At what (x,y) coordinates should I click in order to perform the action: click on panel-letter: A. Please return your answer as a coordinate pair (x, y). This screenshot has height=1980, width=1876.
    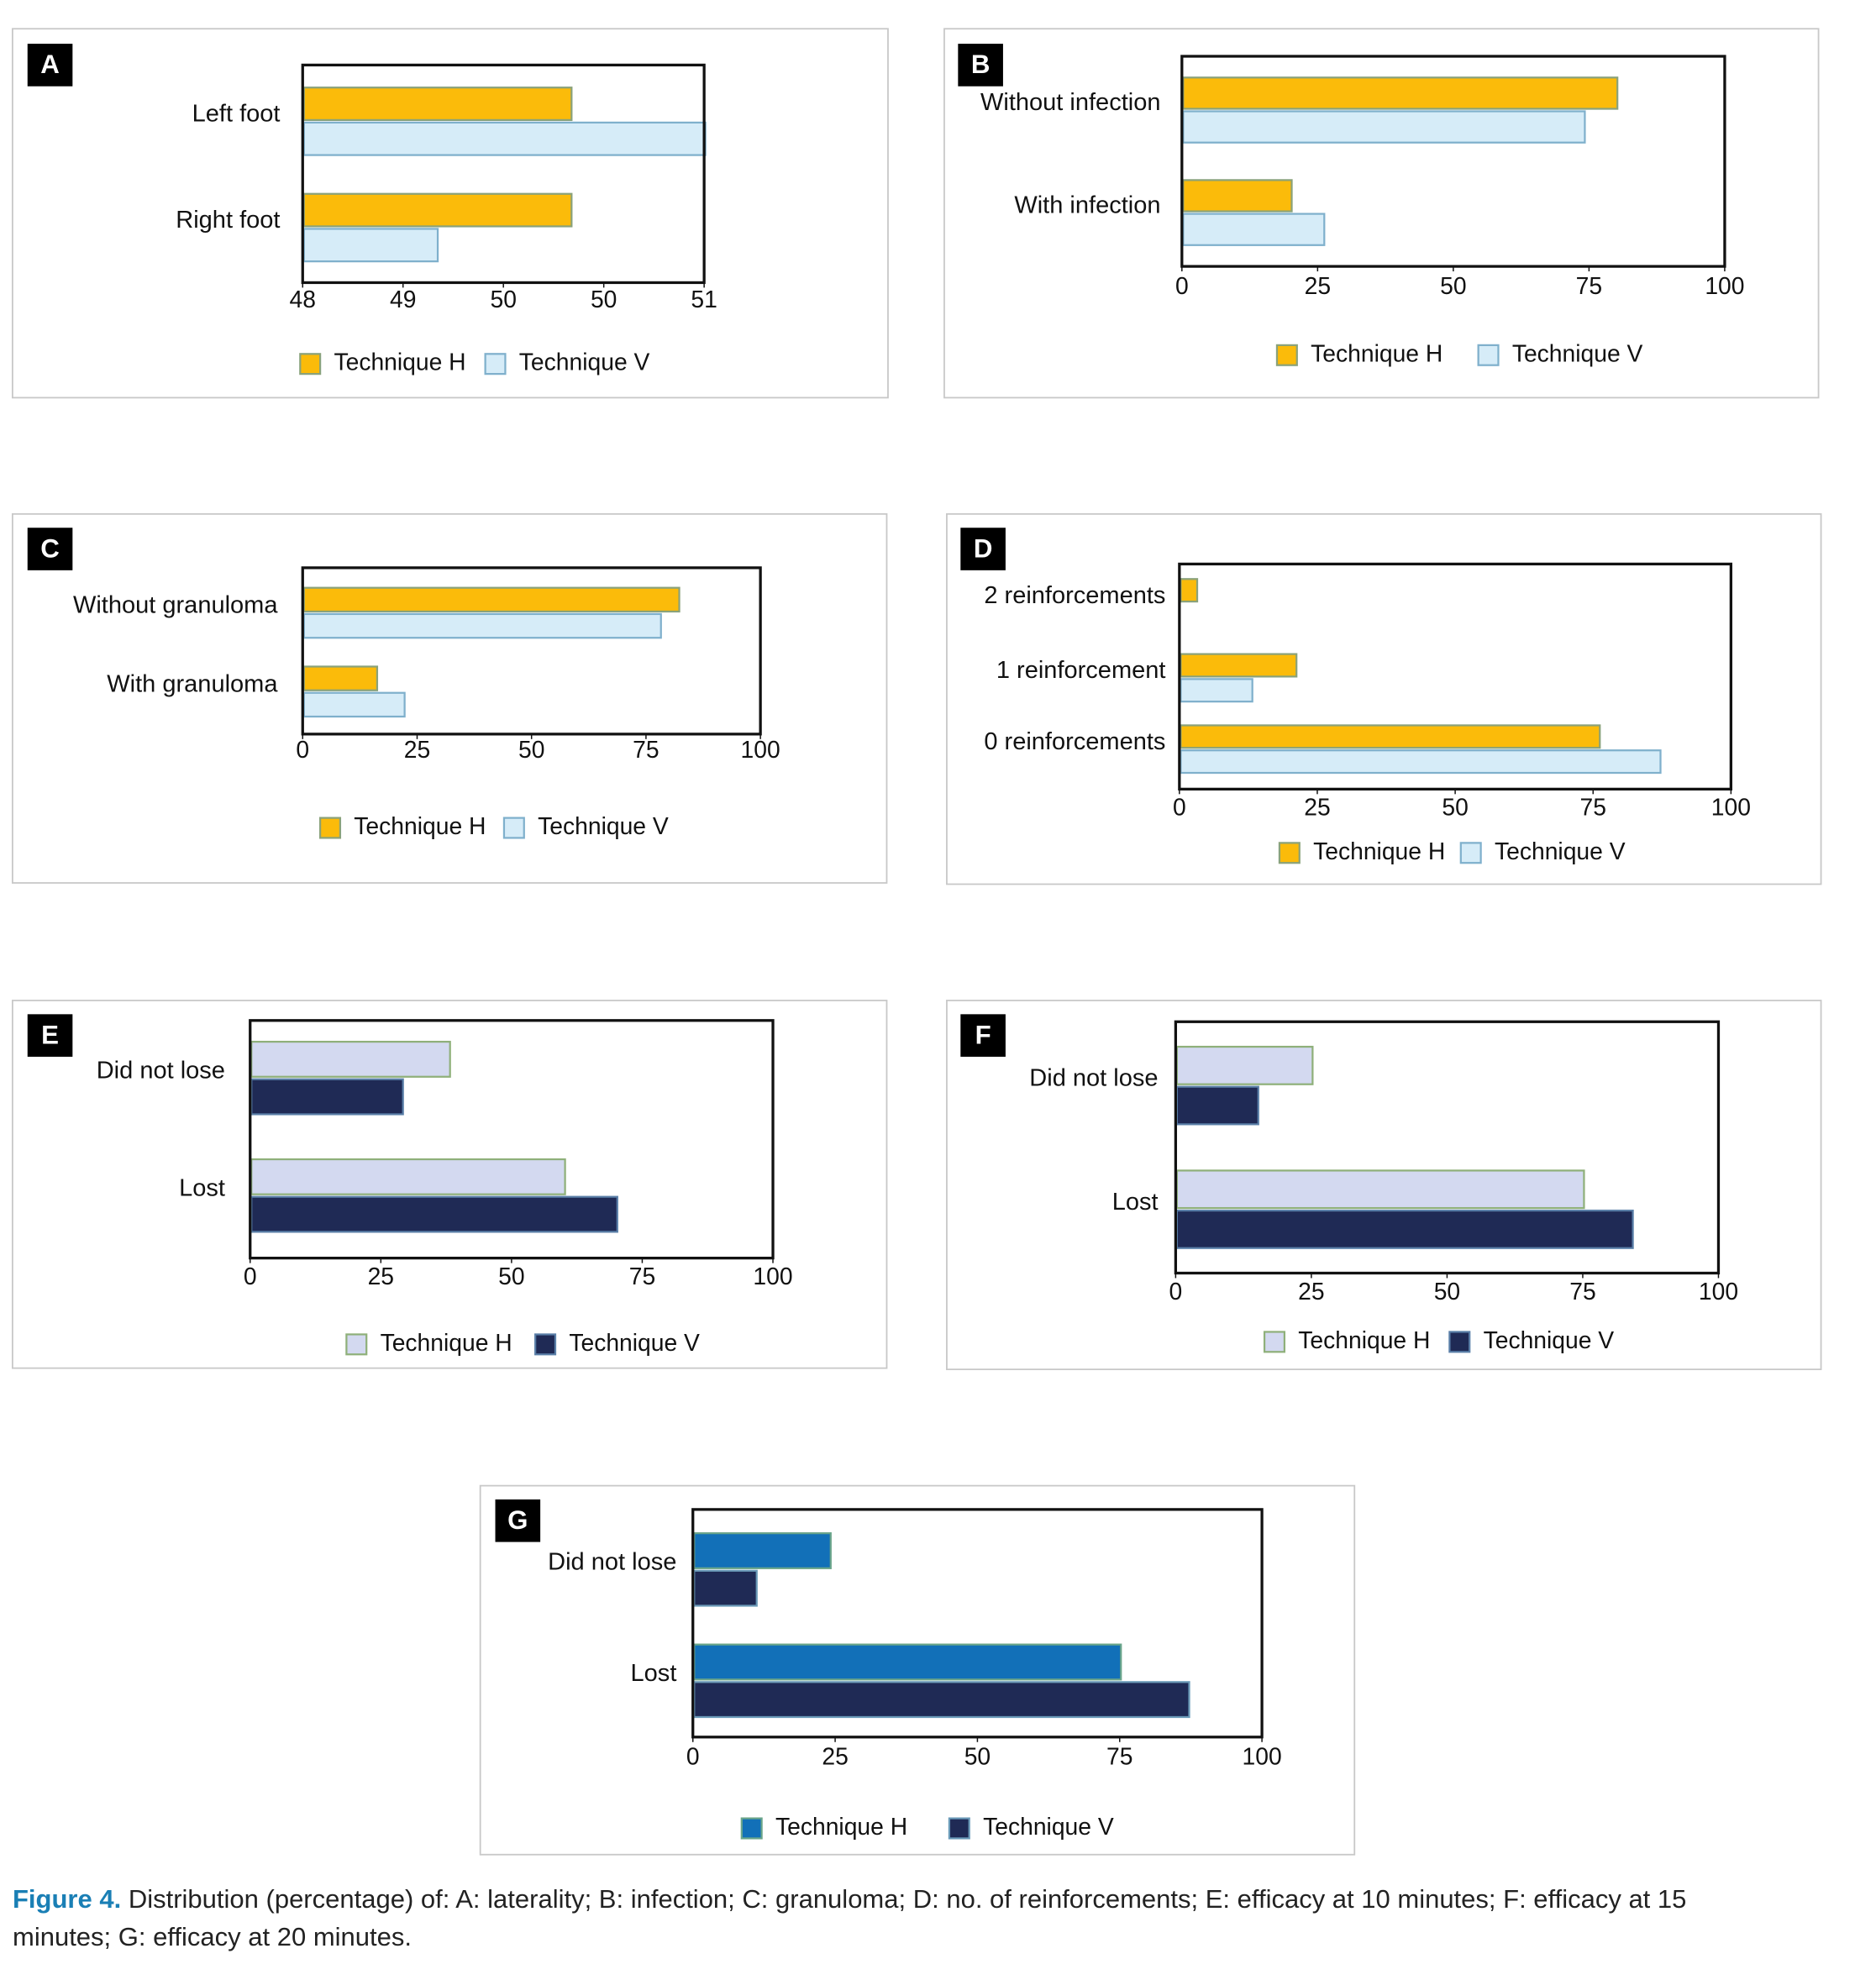
    Looking at the image, I should click on (50, 64).